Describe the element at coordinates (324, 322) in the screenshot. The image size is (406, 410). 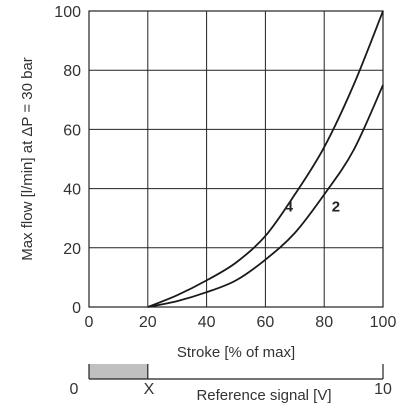
I see `x-tick-label: 80` at that location.